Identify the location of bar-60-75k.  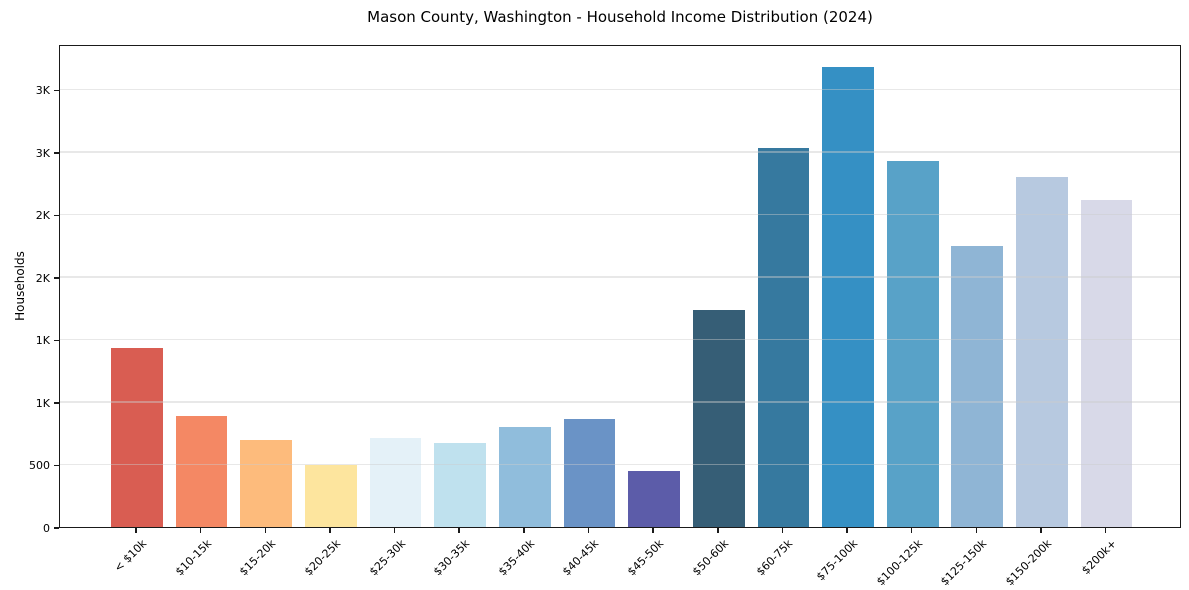
(783, 337).